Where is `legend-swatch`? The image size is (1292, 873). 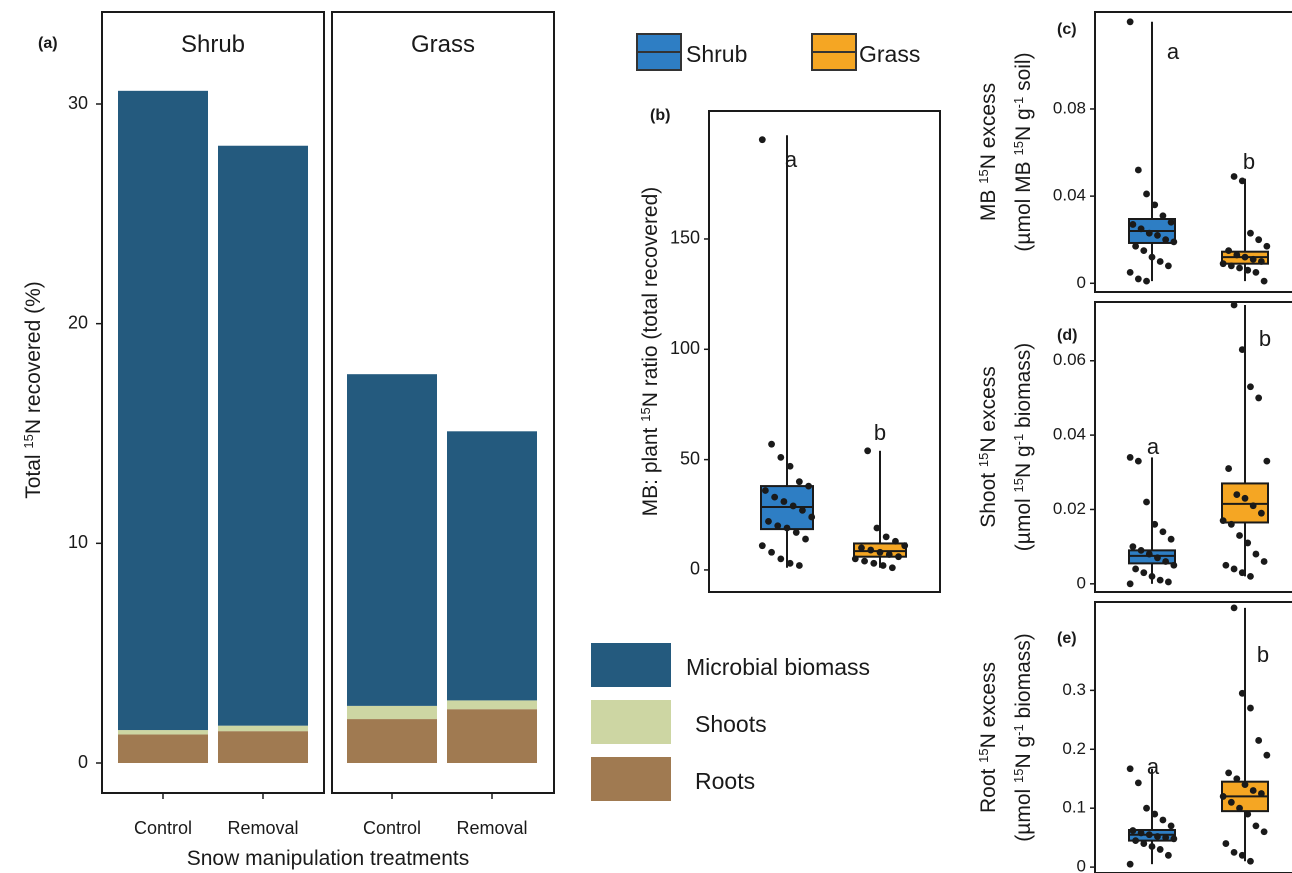
legend-swatch is located at coordinates (631, 779).